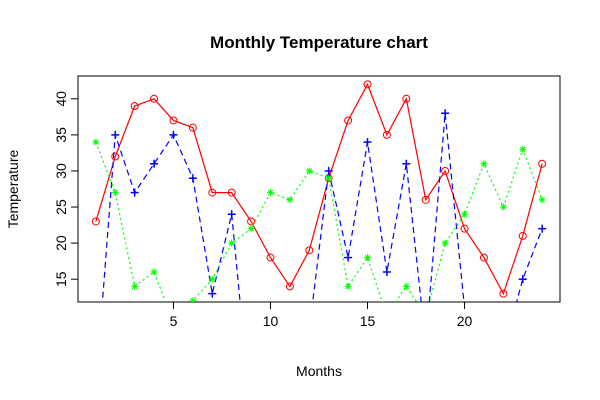 Image resolution: width=600 pixels, height=400 pixels. What do you see at coordinates (174, 321) in the screenshot?
I see `x-tick-label: 5` at bounding box center [174, 321].